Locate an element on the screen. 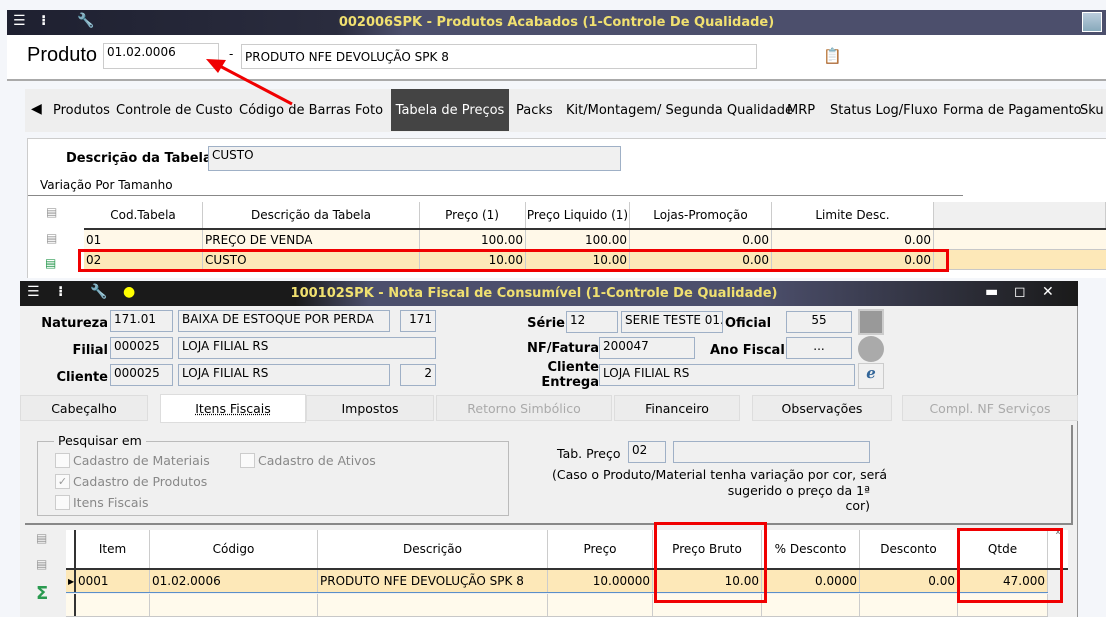 The width and height of the screenshot is (1106, 617). produto-code-input: 01.02.0006 is located at coordinates (161, 56).